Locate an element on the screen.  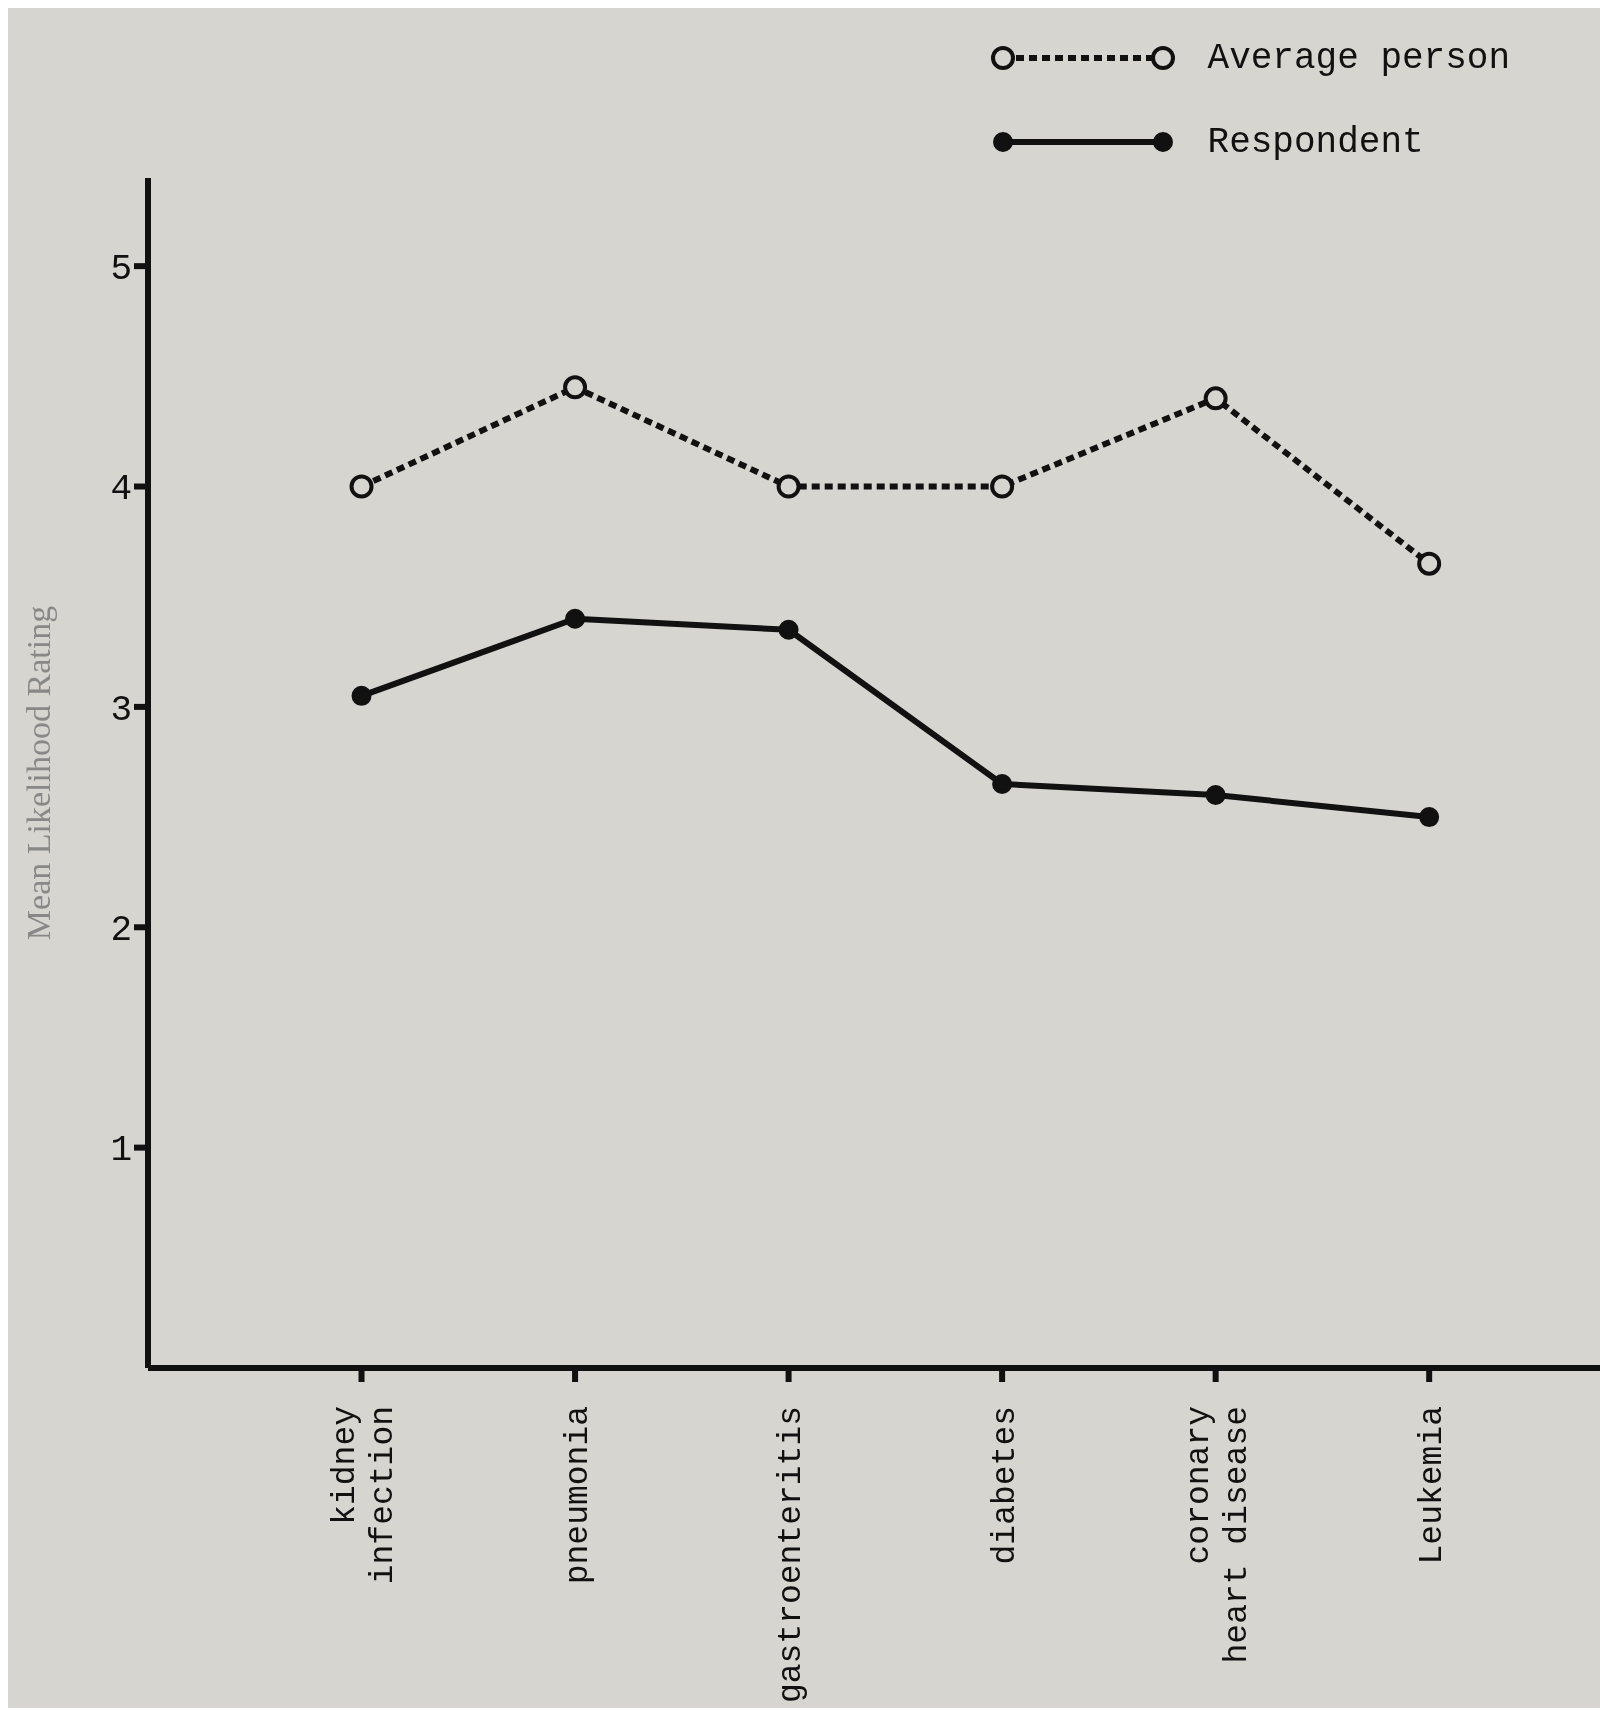
y-tick-label: 2 is located at coordinates (121, 931).